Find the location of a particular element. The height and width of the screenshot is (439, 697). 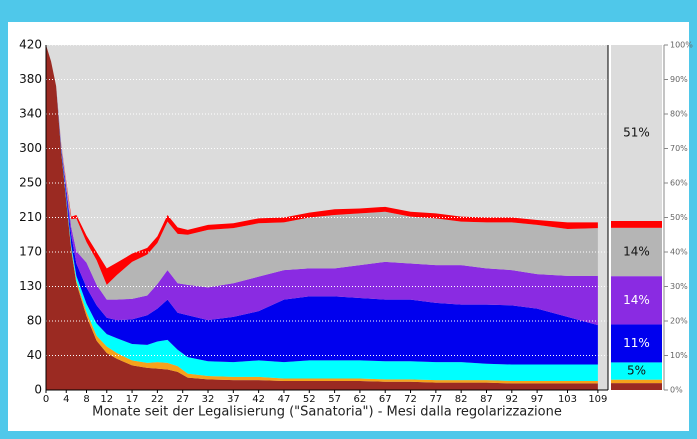

y2-tick-label: 40% is located at coordinates (679, 252).